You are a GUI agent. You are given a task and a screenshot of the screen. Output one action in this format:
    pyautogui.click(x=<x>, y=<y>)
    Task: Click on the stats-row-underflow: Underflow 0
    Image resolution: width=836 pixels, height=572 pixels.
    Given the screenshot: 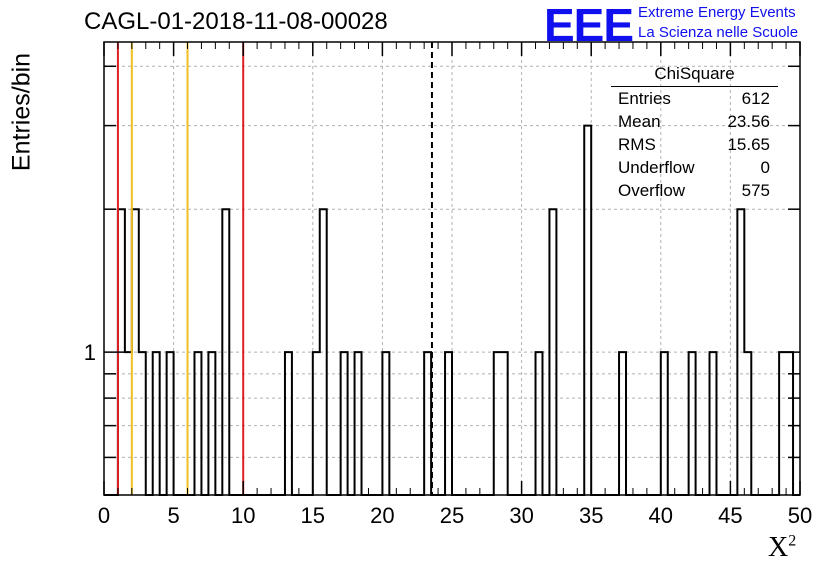 What is the action you would take?
    pyautogui.click(x=694, y=167)
    